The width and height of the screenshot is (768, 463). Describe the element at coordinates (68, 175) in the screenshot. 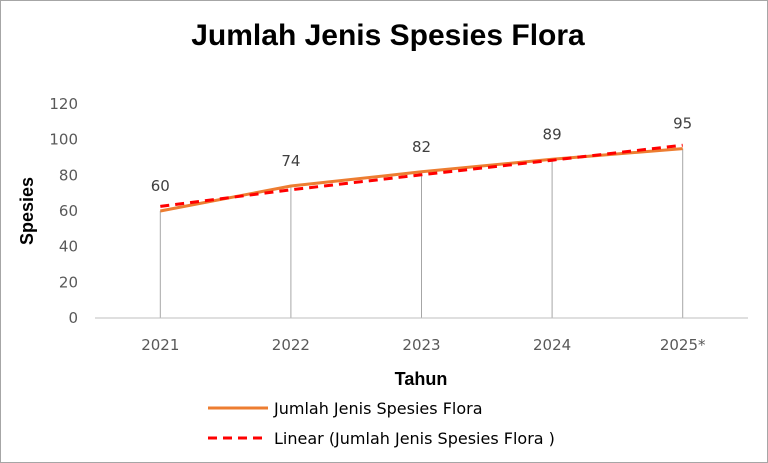

I see `y-tick-label: 80` at that location.